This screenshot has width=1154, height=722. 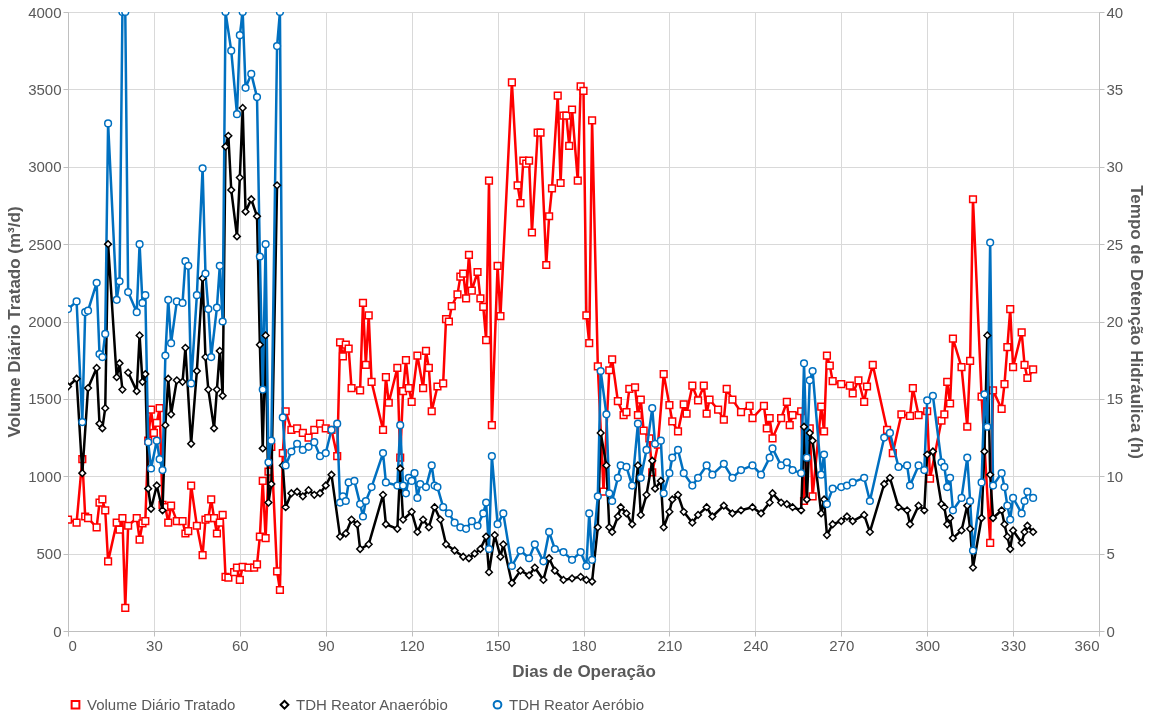 I want to click on x-tick-label: 90, so click(x=326, y=645).